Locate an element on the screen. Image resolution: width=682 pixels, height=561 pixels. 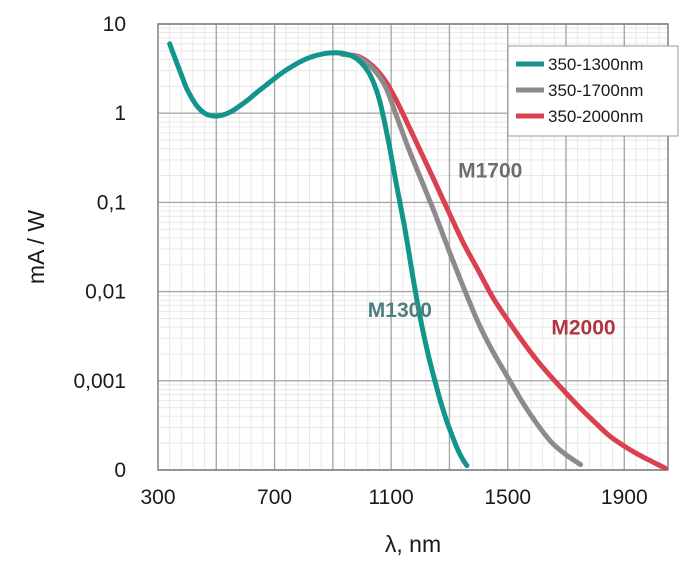
legend: 350-1300nm 350-1700nm 350-2000nm is located at coordinates (593, 91).